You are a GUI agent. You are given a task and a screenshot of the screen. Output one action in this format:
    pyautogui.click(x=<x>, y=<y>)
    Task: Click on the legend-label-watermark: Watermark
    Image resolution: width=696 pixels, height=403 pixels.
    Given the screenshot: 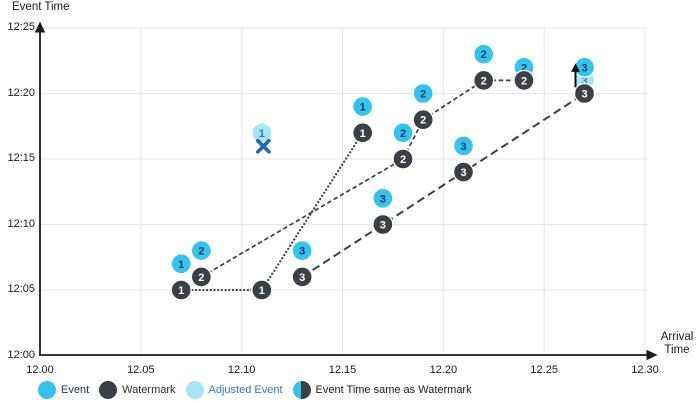 What is the action you would take?
    pyautogui.click(x=149, y=390)
    